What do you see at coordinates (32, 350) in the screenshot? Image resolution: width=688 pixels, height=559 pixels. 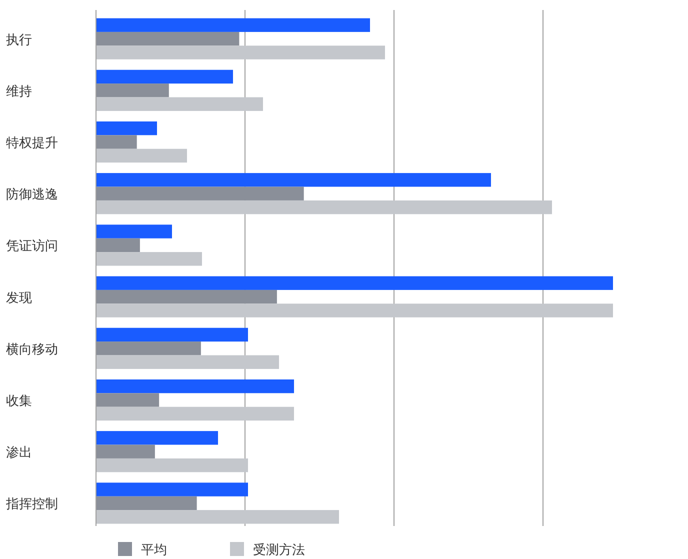 I see `y-tick-label: 横向移动` at bounding box center [32, 350].